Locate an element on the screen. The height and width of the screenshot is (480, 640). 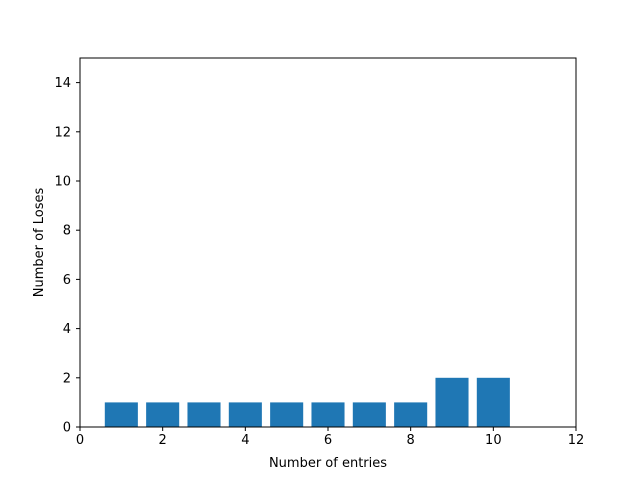
y-tick-label: 8 is located at coordinates (67, 231).